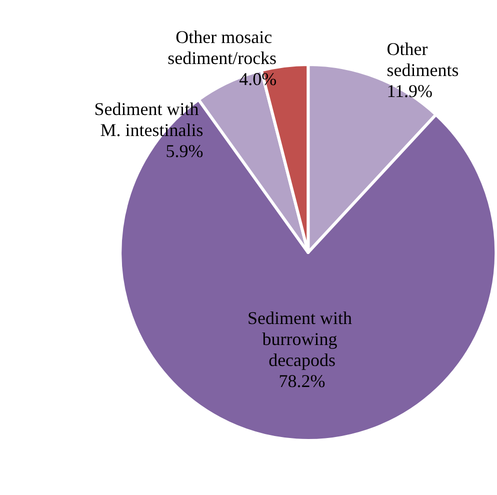  What do you see at coordinates (409, 90) in the screenshot?
I see `data-label: 11.9%` at bounding box center [409, 90].